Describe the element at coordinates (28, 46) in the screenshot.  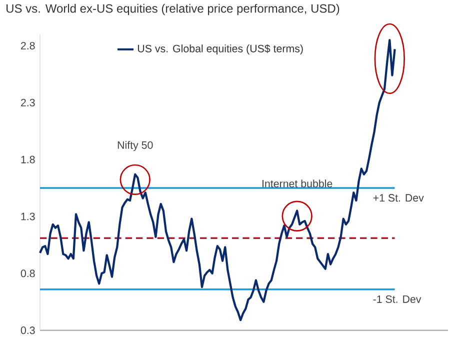
I see `y-tick-label: 2.8` at that location.